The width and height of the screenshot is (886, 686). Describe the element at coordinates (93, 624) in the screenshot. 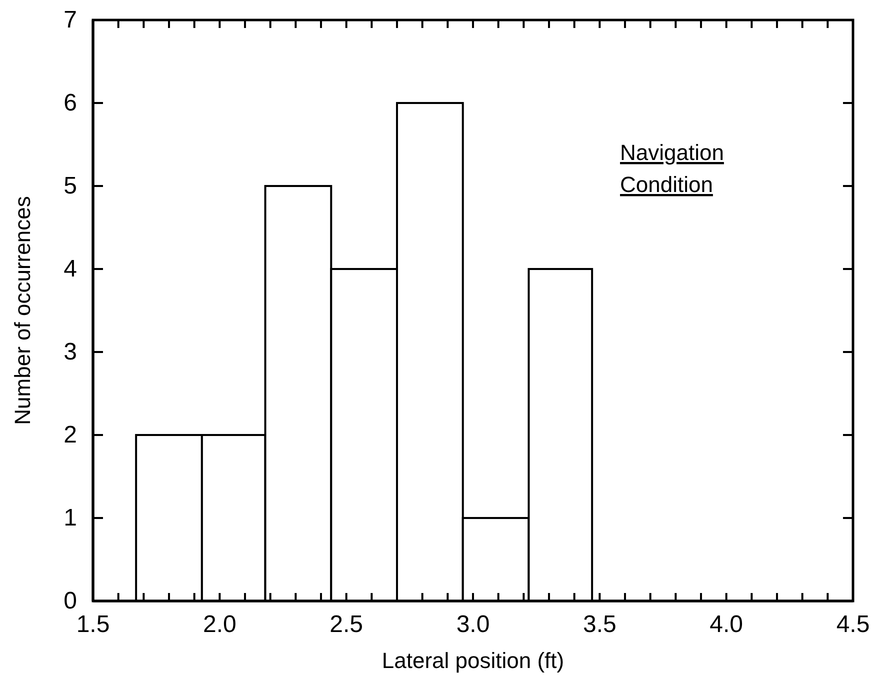

I see `x-tick-label: 1.5` at that location.